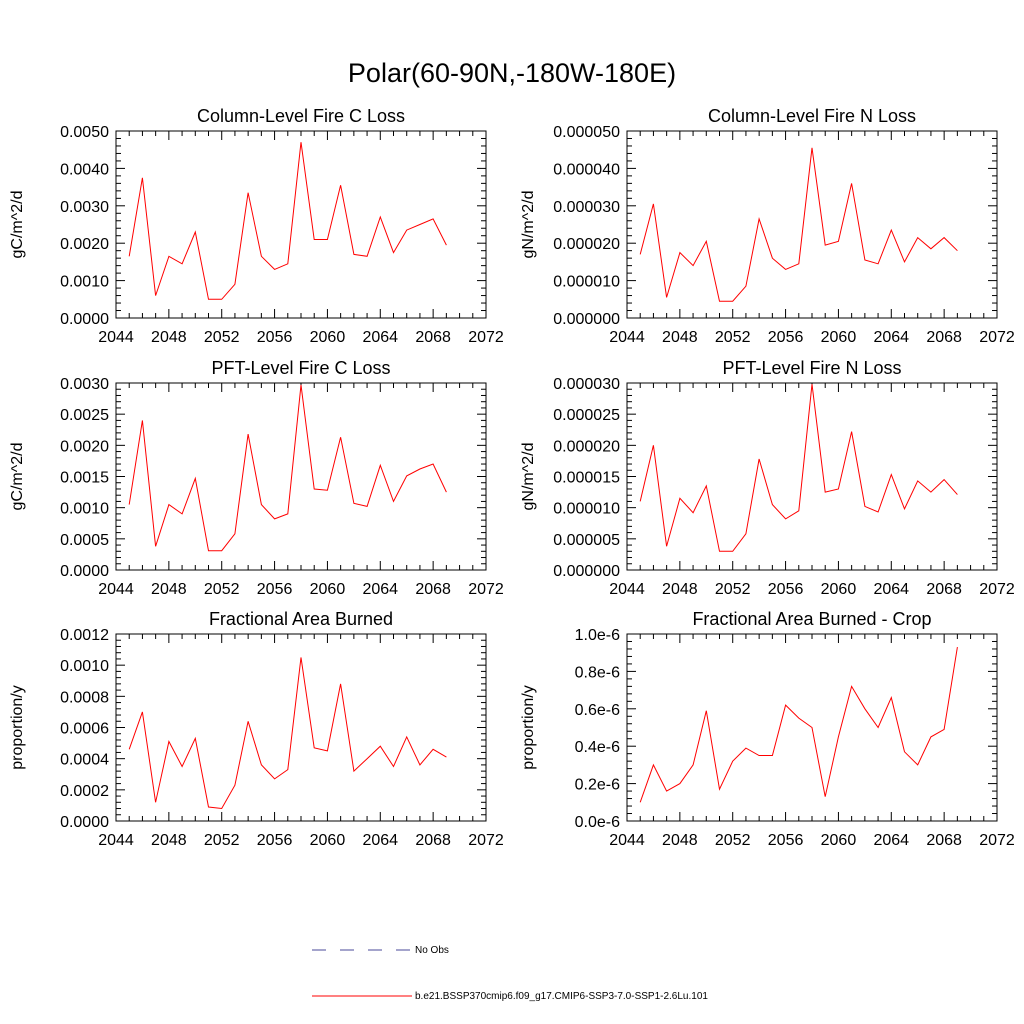 This screenshot has width=1024, height=1024. What do you see at coordinates (586, 169) in the screenshot?
I see `y-tick-label: 0.000040` at bounding box center [586, 169].